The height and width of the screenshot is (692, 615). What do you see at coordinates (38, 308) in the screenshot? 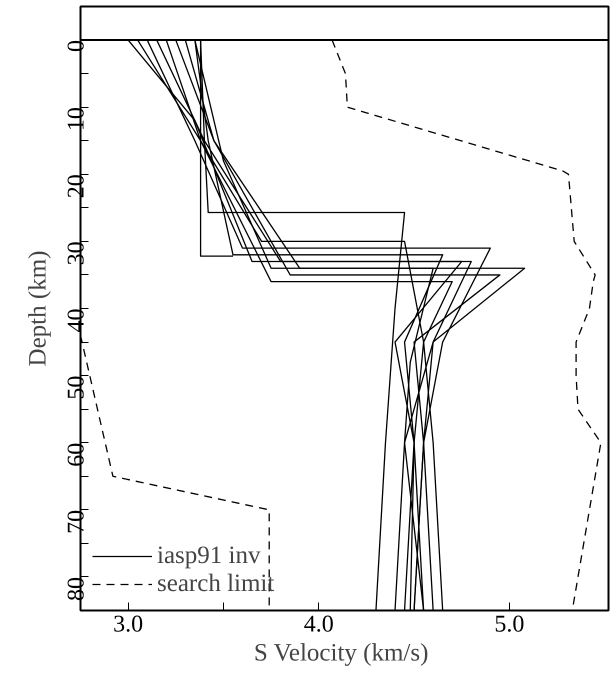
I see `y-axis-title: Depth (km)` at bounding box center [38, 308].